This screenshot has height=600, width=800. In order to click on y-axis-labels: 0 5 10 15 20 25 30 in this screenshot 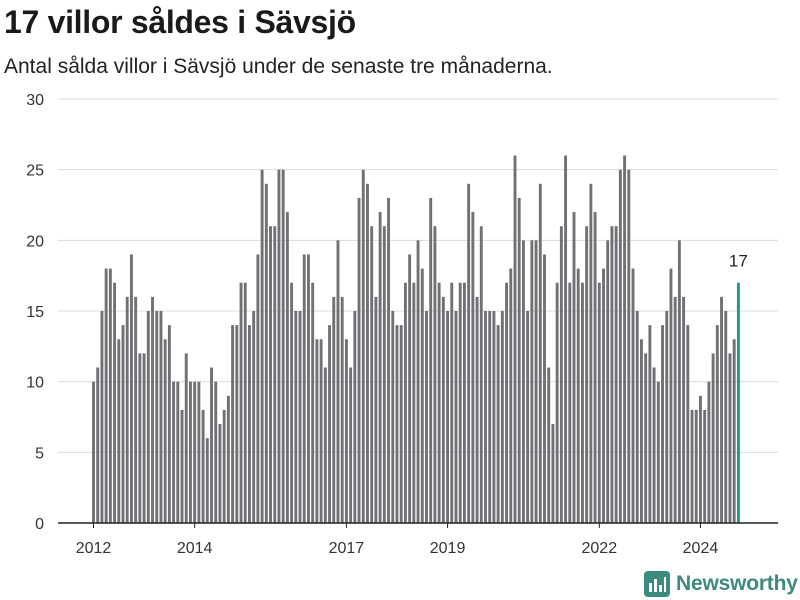, I will do `click(35, 312)`.